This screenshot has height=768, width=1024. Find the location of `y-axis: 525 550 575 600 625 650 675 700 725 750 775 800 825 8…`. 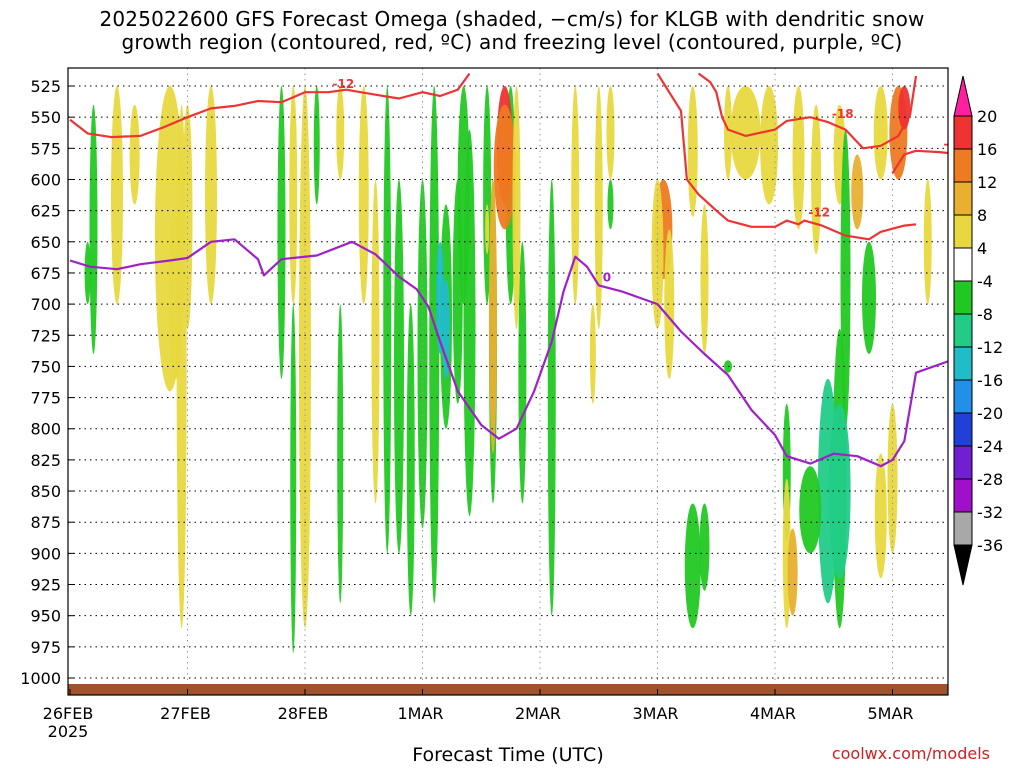

y-axis: 525 550 575 600 625 650 675 700 725 750 775 800 825 8… is located at coordinates (47, 382).